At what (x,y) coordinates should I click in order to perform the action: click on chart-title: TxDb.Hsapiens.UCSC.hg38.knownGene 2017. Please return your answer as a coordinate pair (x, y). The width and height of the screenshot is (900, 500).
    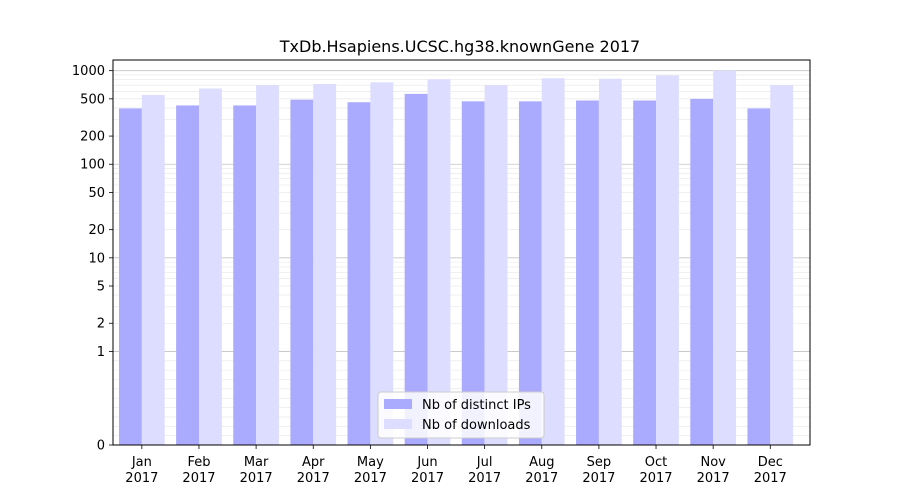
    Looking at the image, I should click on (459, 46).